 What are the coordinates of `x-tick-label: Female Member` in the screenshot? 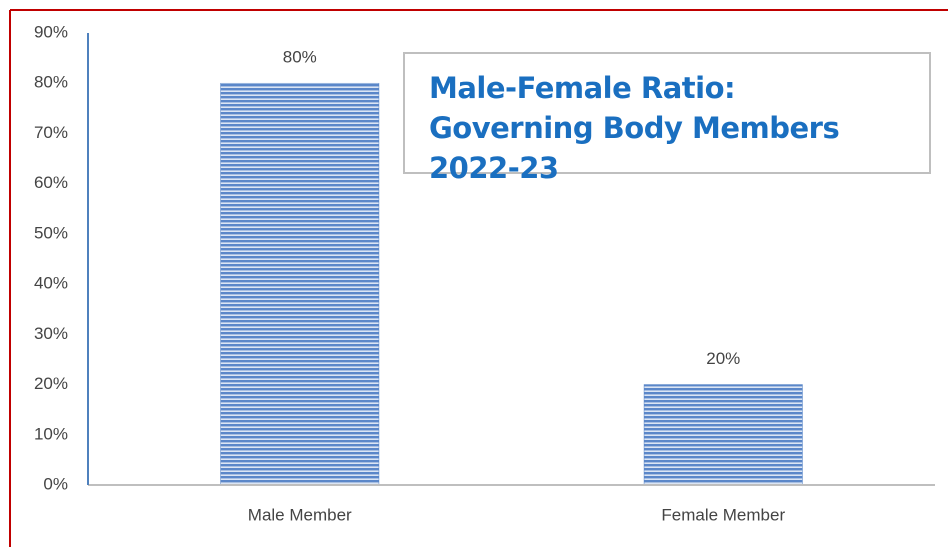 It's located at (723, 514).